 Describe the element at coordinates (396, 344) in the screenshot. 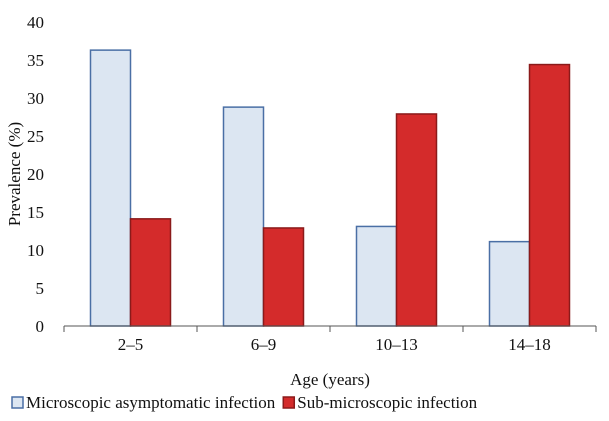

I see `x-tick-label: 10–13` at that location.